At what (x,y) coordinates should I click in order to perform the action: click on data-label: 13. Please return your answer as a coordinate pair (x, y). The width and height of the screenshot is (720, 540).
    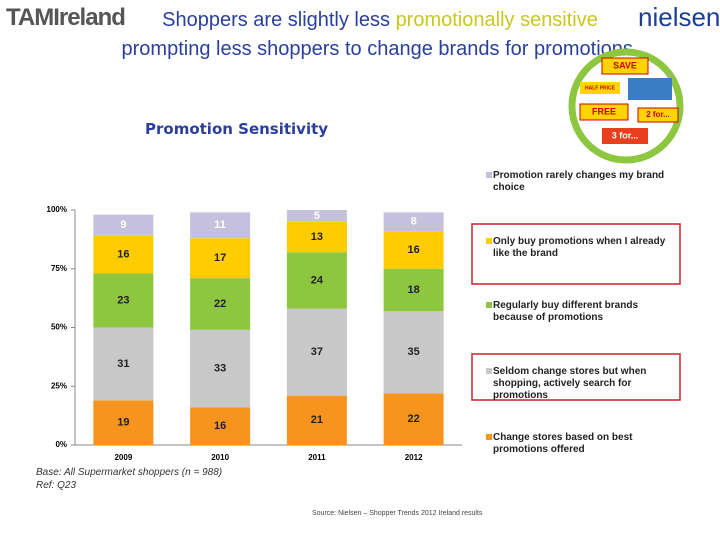
    Looking at the image, I should click on (317, 237).